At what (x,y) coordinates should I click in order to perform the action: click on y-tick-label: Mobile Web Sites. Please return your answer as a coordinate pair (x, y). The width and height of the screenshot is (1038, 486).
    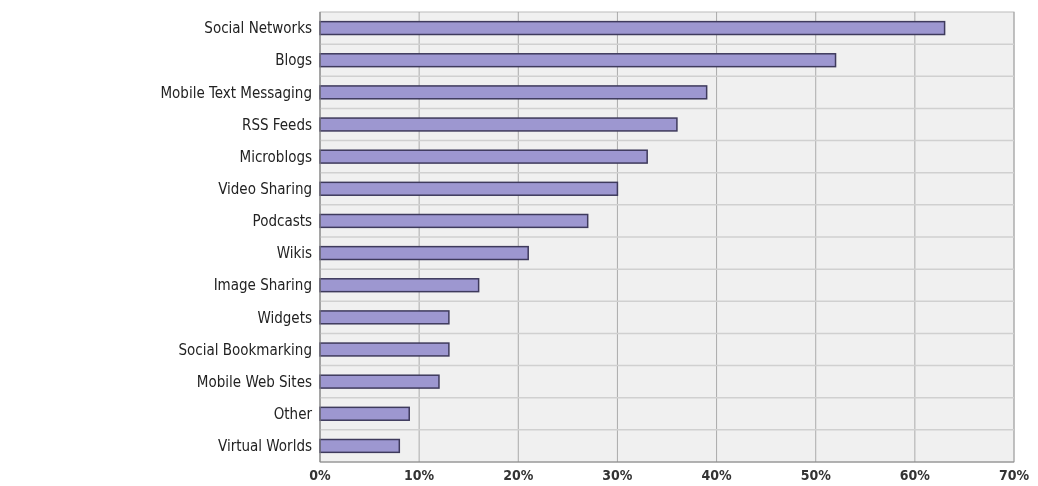
    Looking at the image, I should click on (254, 381).